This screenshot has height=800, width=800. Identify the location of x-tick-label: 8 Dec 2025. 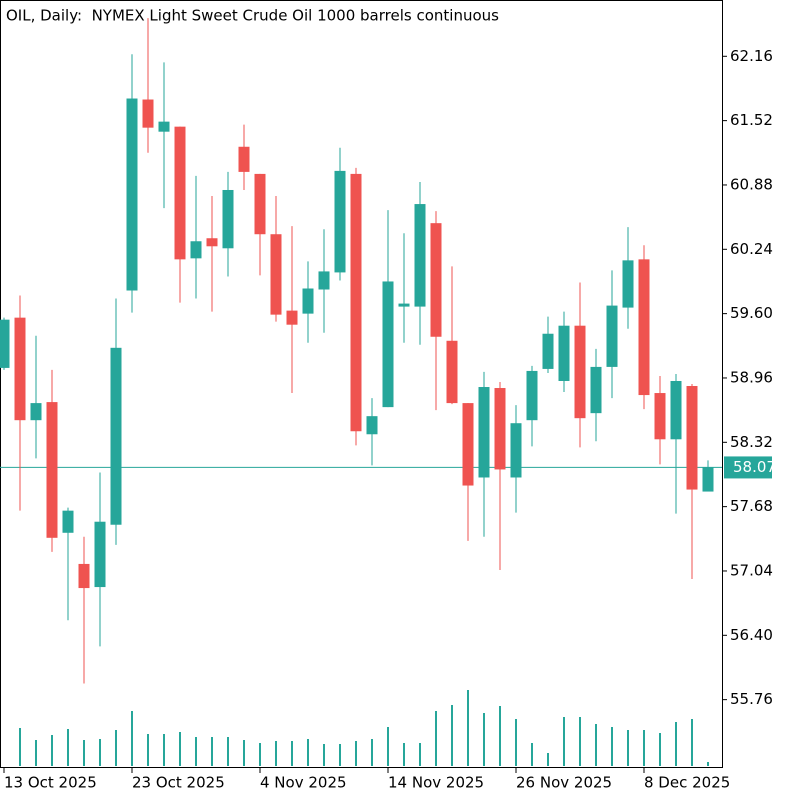
(687, 783).